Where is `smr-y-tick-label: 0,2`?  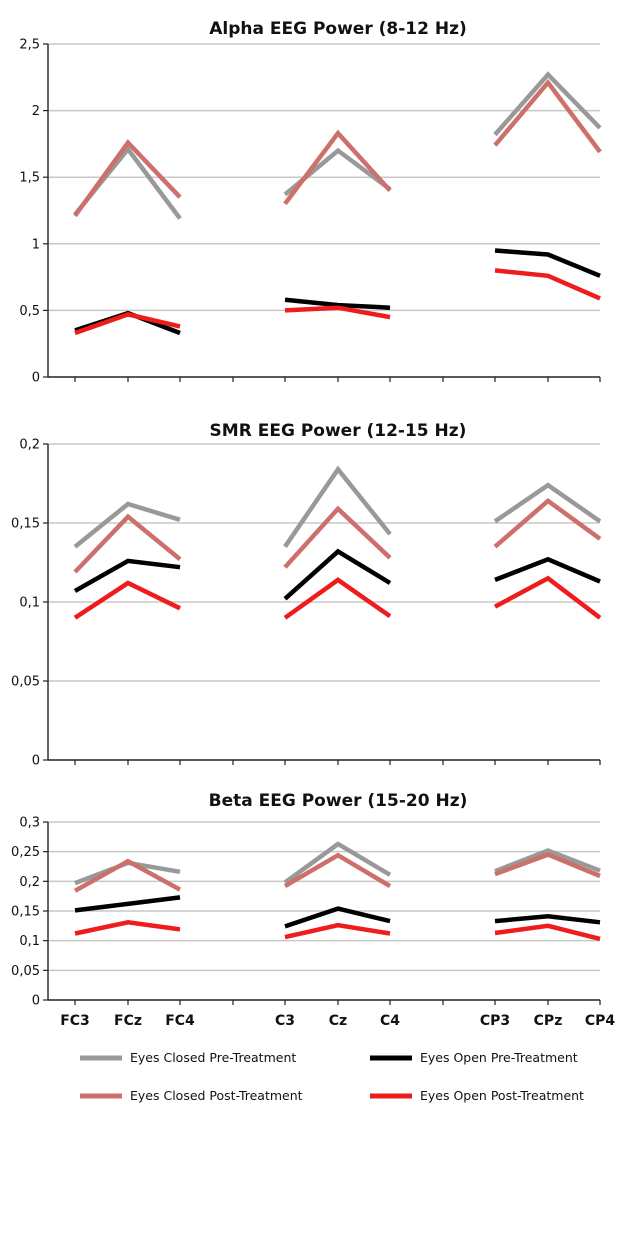
smr-y-tick-label: 0,2 is located at coordinates (29, 445).